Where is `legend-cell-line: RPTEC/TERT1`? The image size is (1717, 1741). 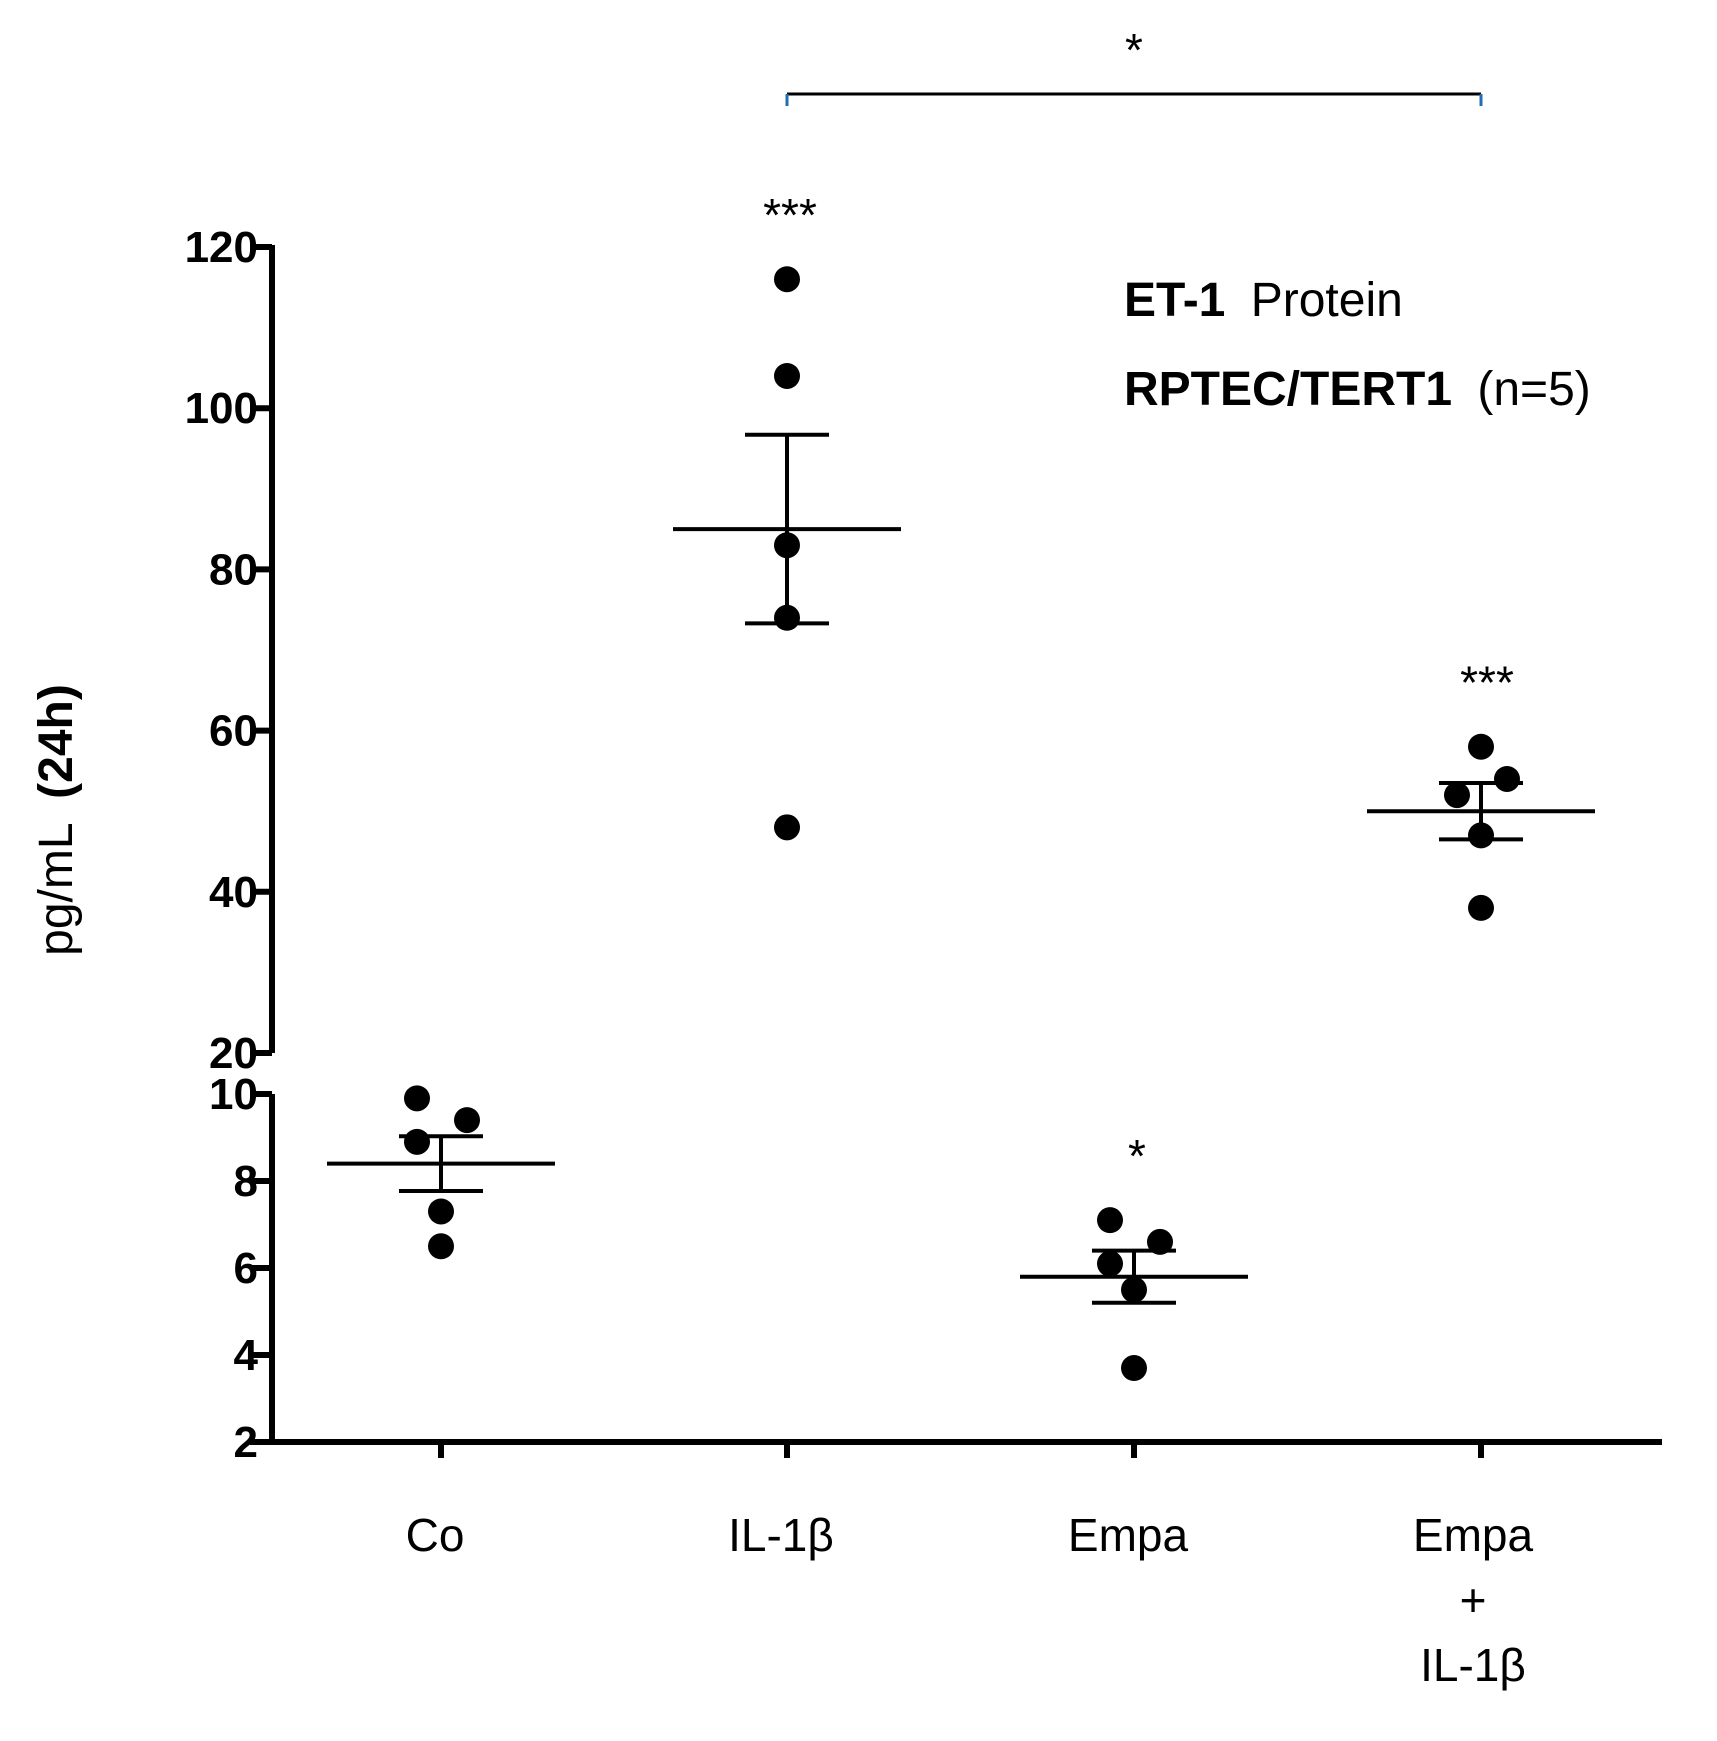
legend-cell-line: RPTEC/TERT1 is located at coordinates (1288, 389).